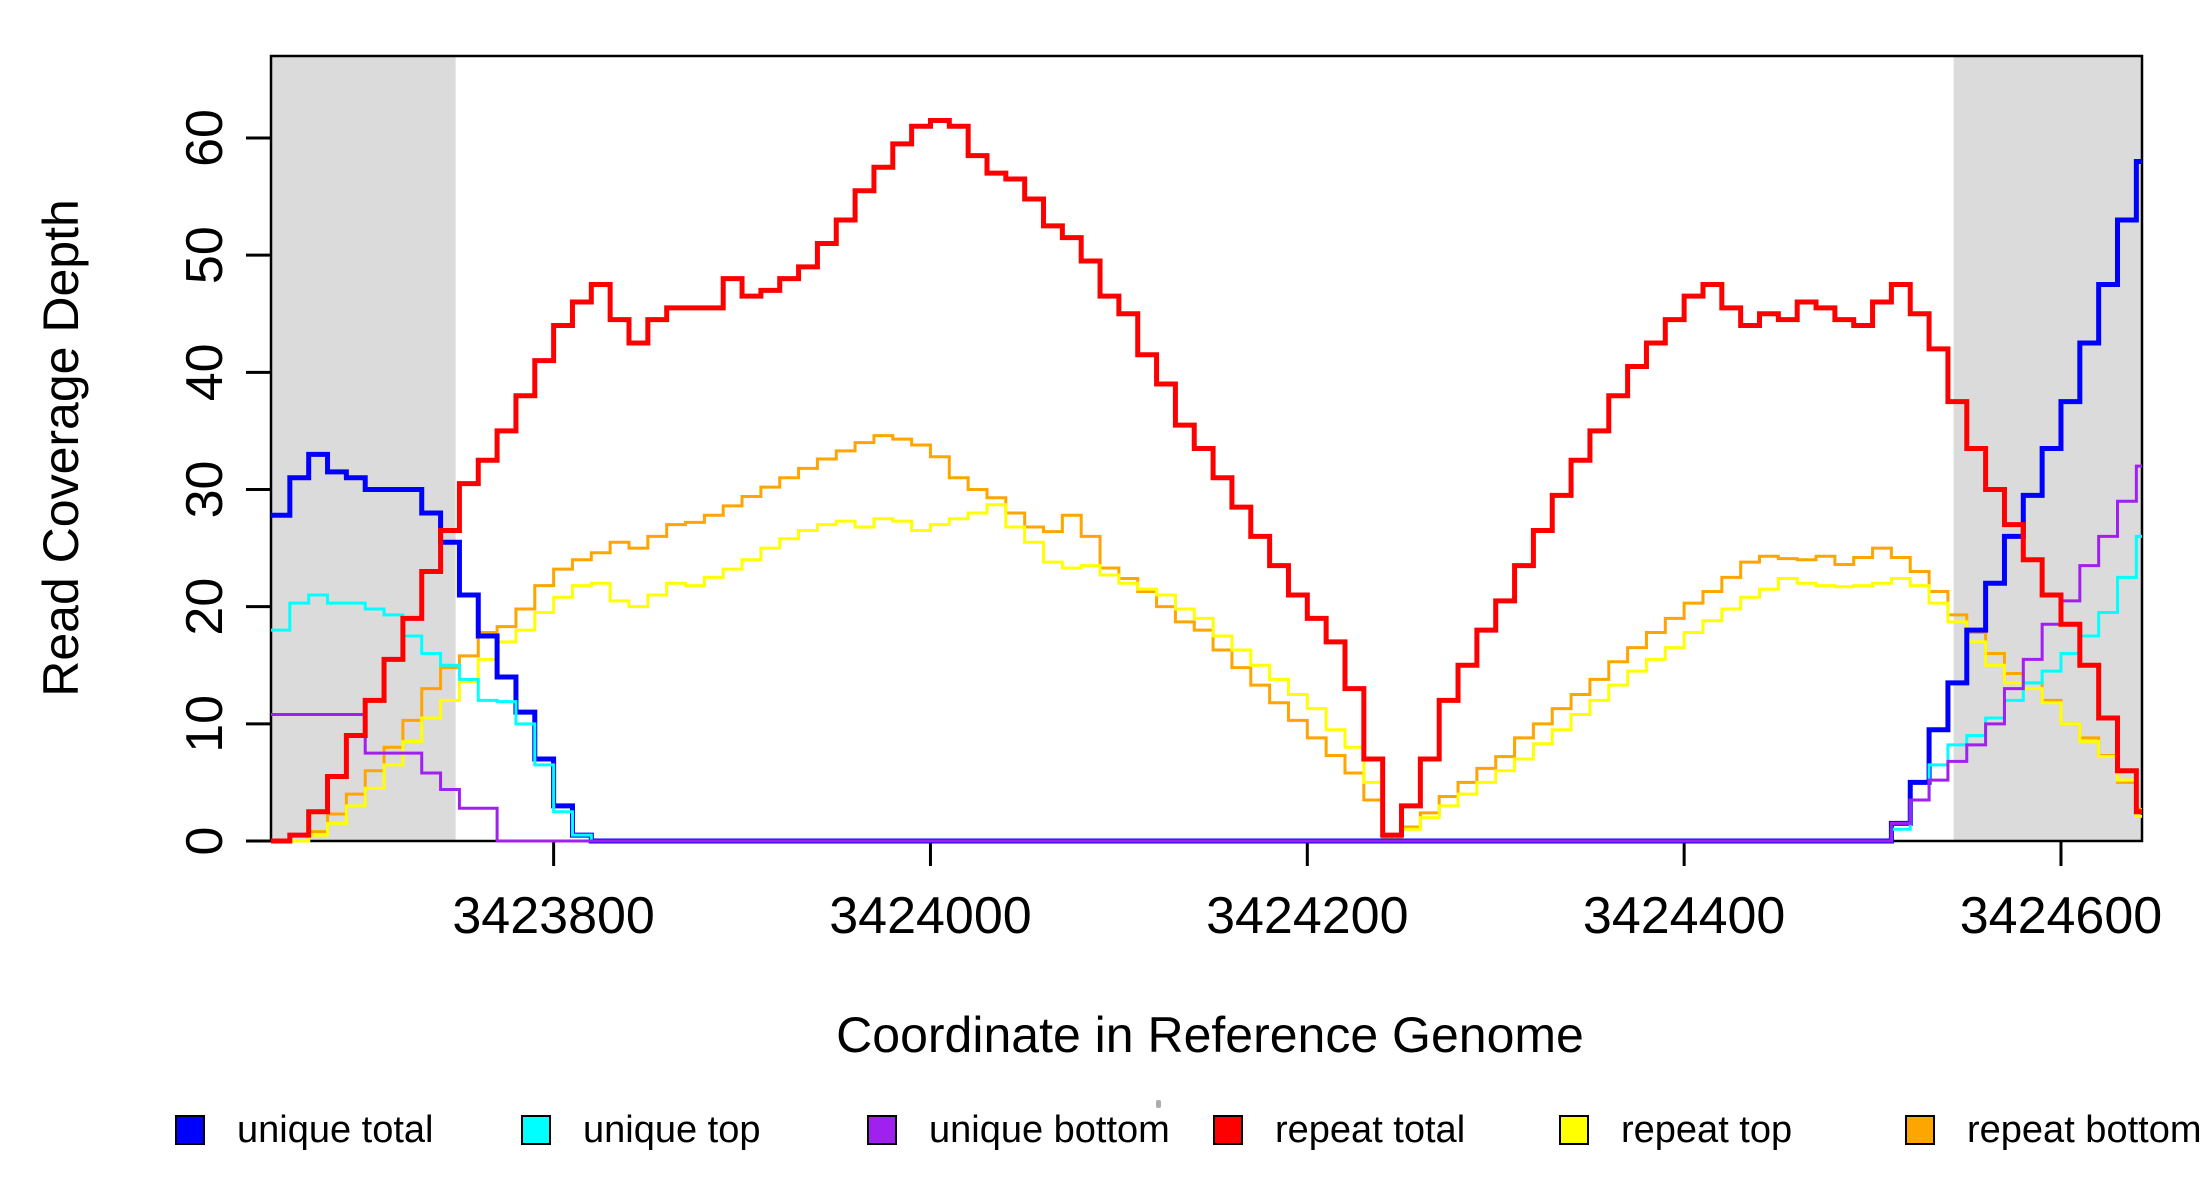 The width and height of the screenshot is (2200, 1200). What do you see at coordinates (930, 916) in the screenshot?
I see `x-tick-label: 3424000` at bounding box center [930, 916].